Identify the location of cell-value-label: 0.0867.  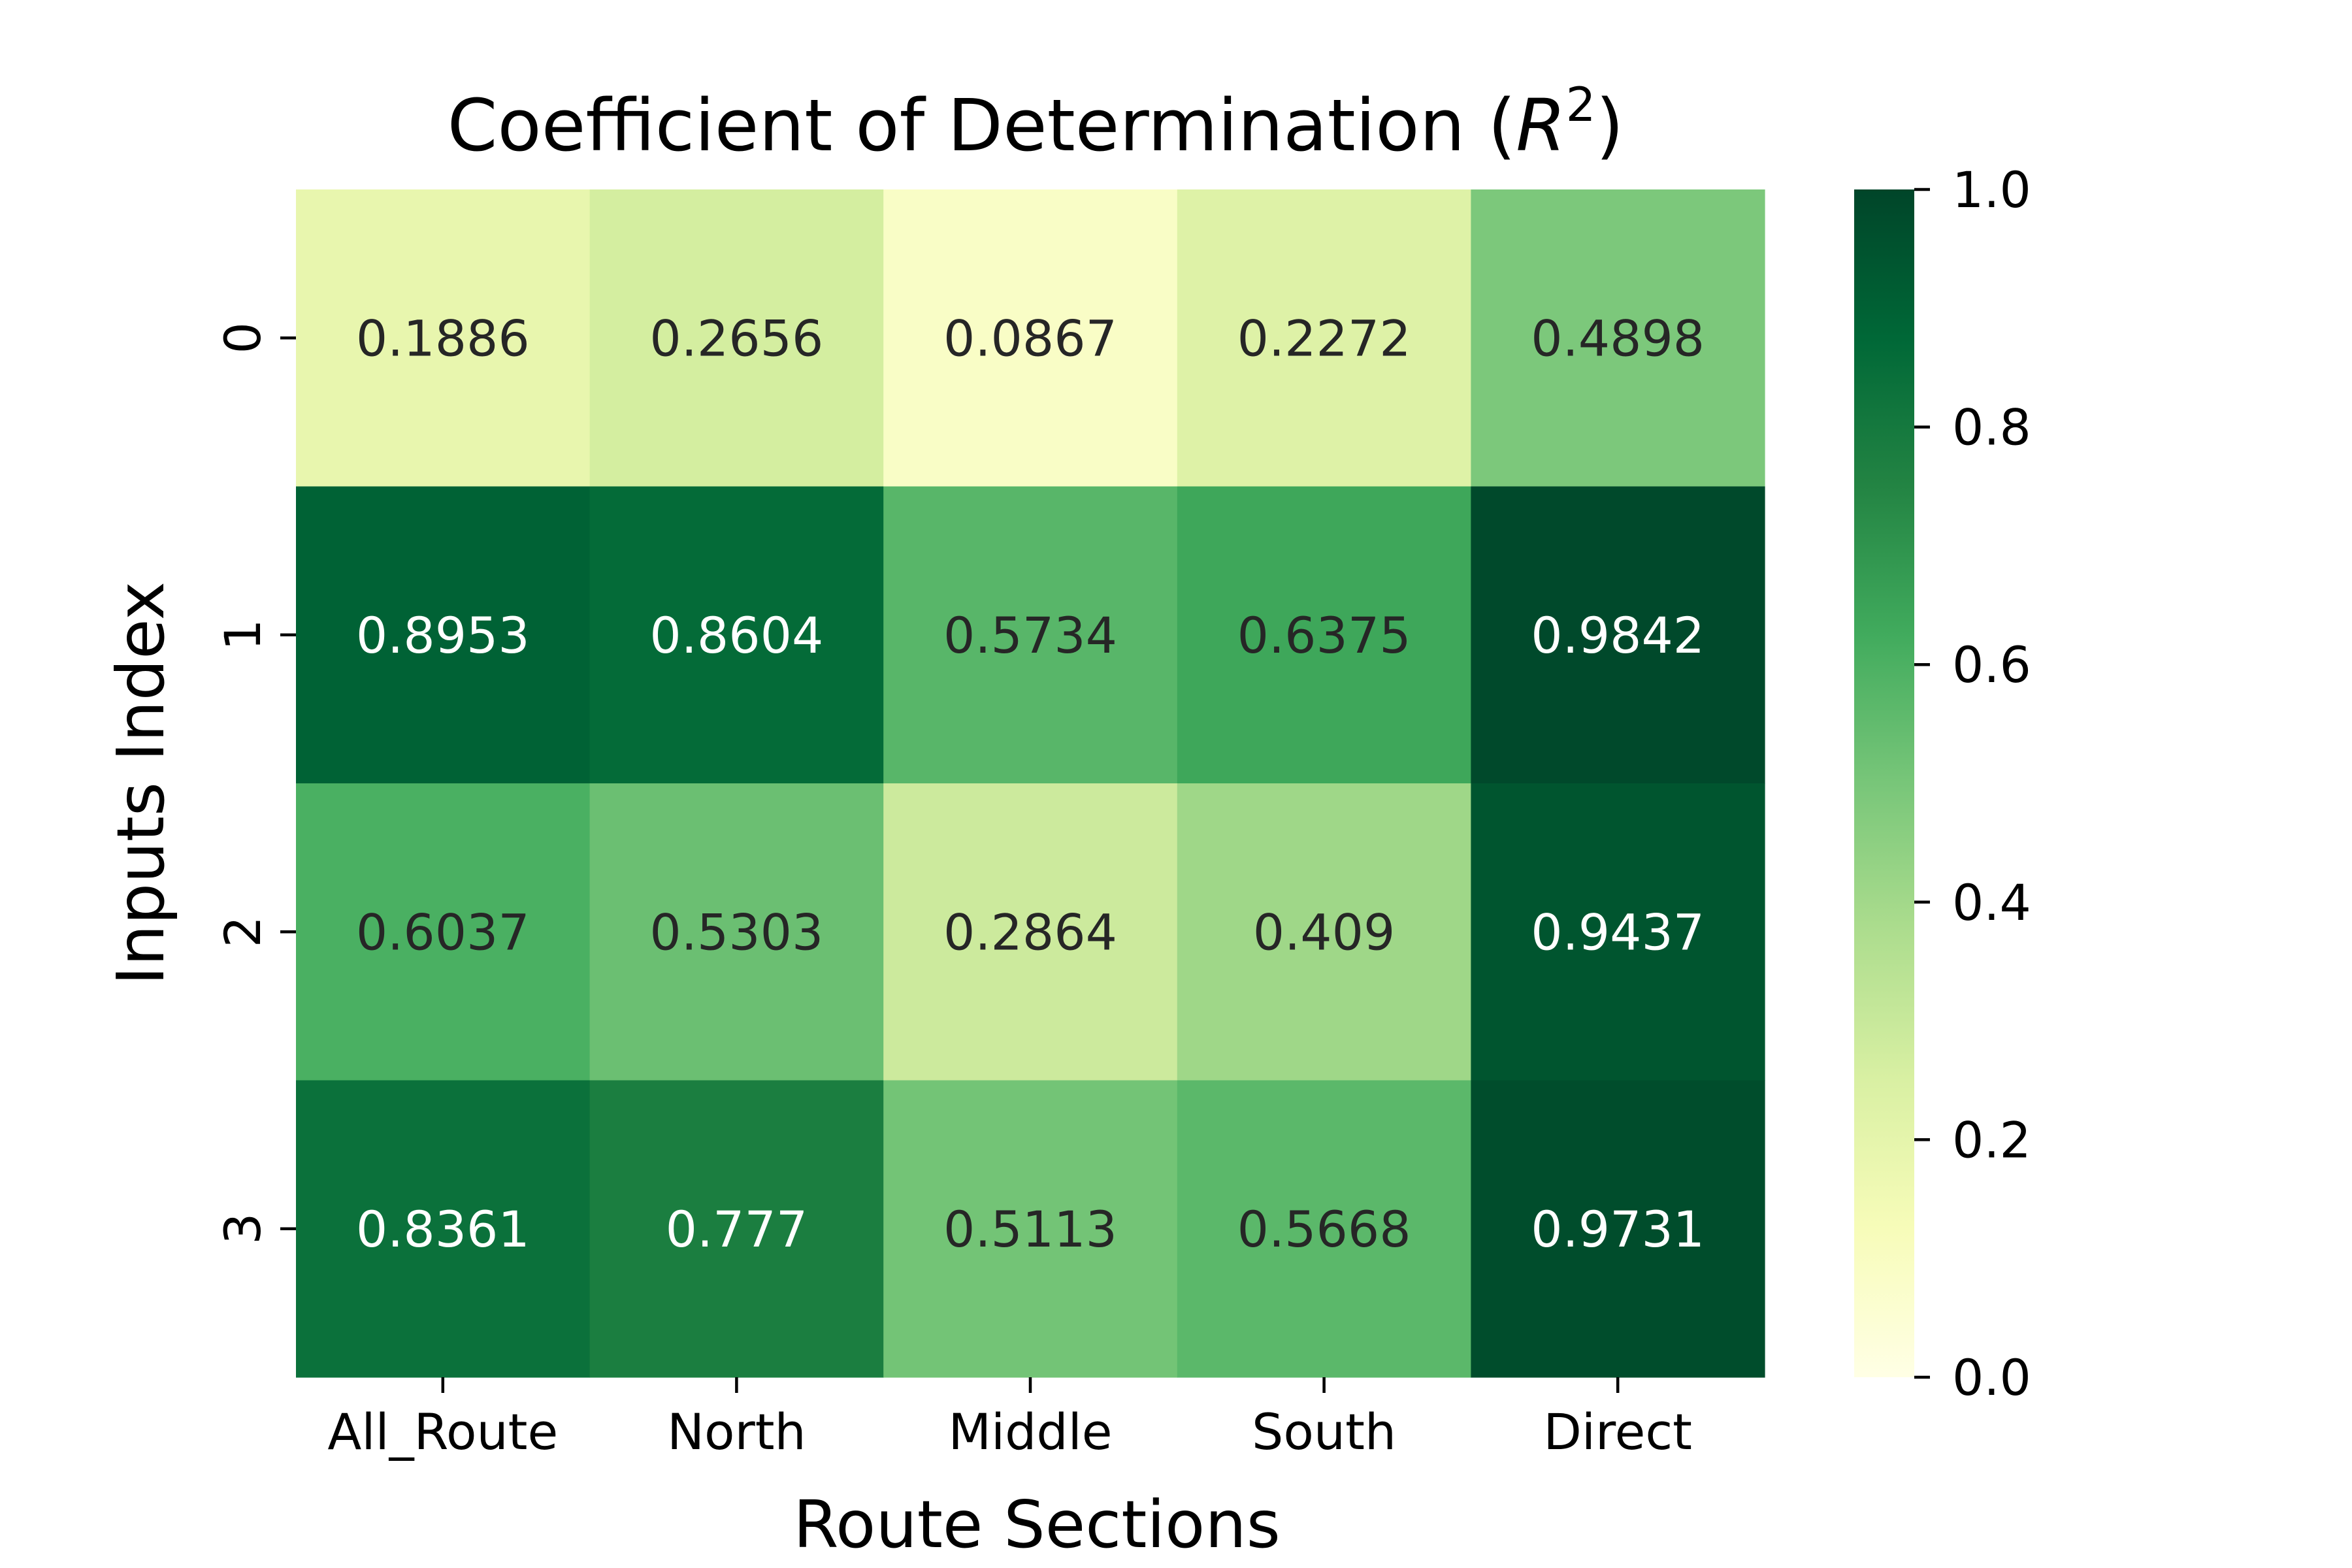
(1030, 338).